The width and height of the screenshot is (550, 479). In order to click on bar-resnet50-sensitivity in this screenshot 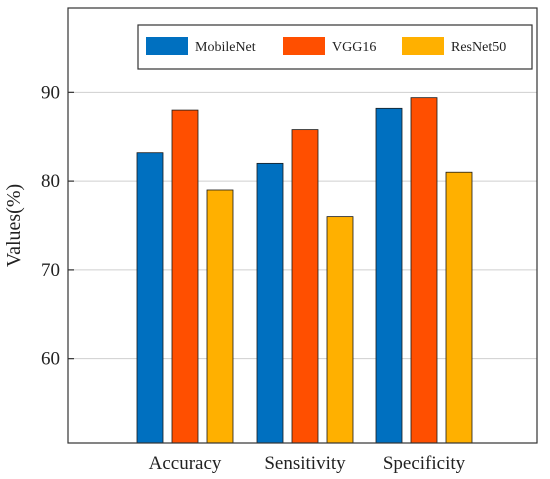, I will do `click(340, 330)`.